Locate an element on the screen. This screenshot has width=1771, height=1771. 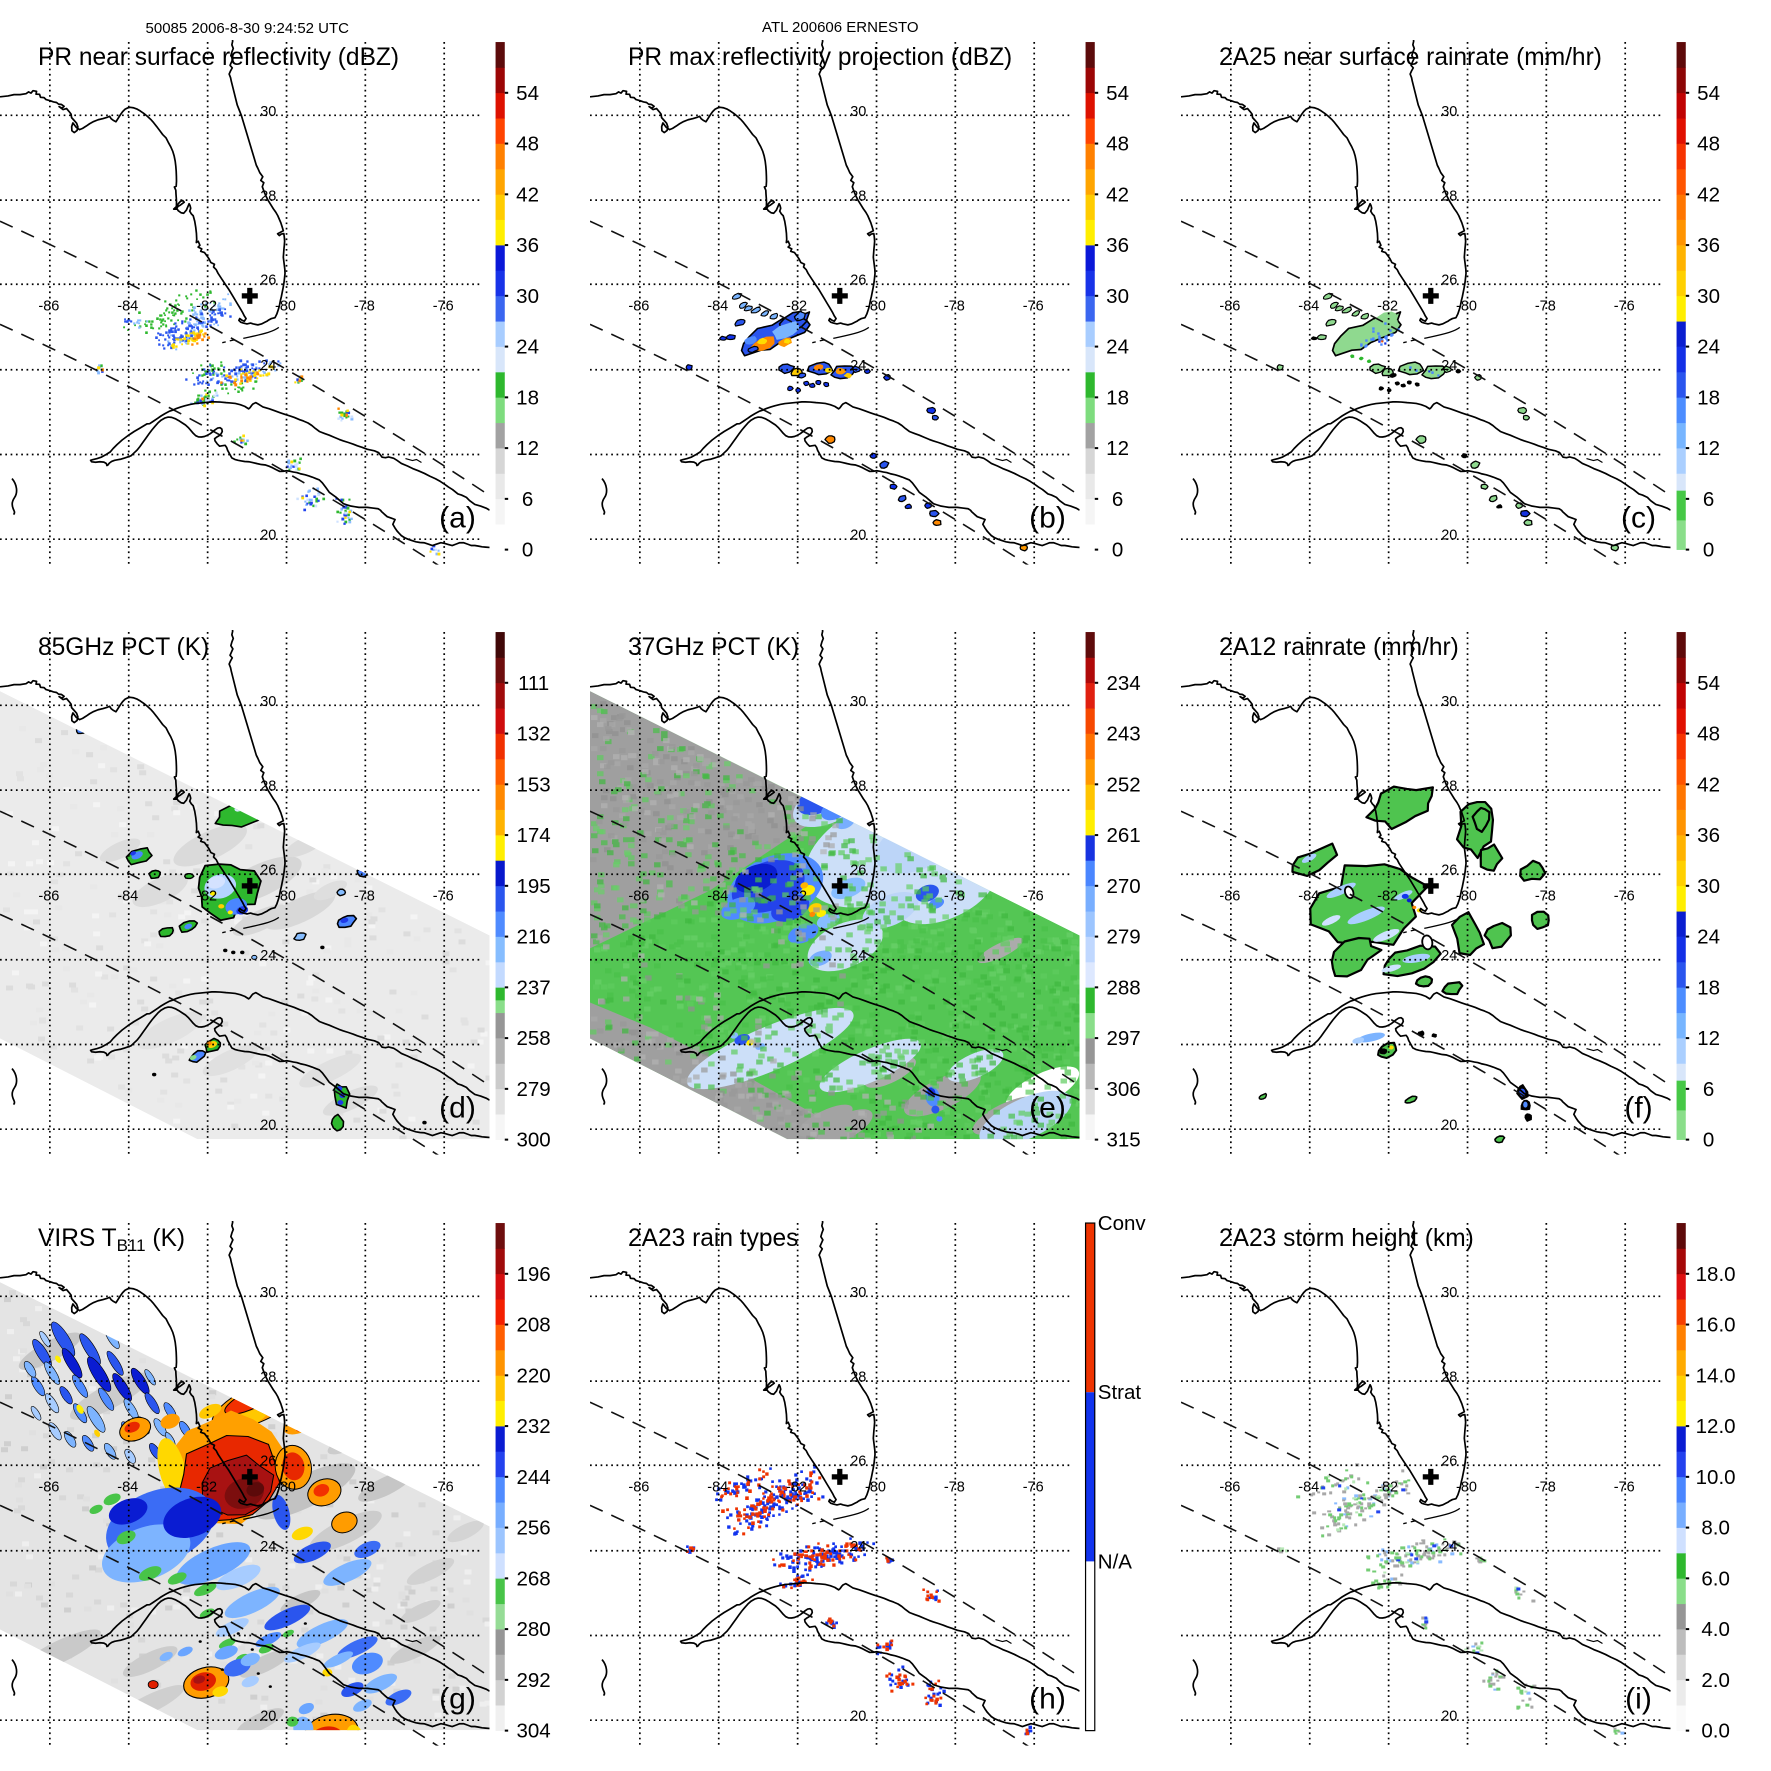
svg-text: (b) is located at coordinates (1047, 518).